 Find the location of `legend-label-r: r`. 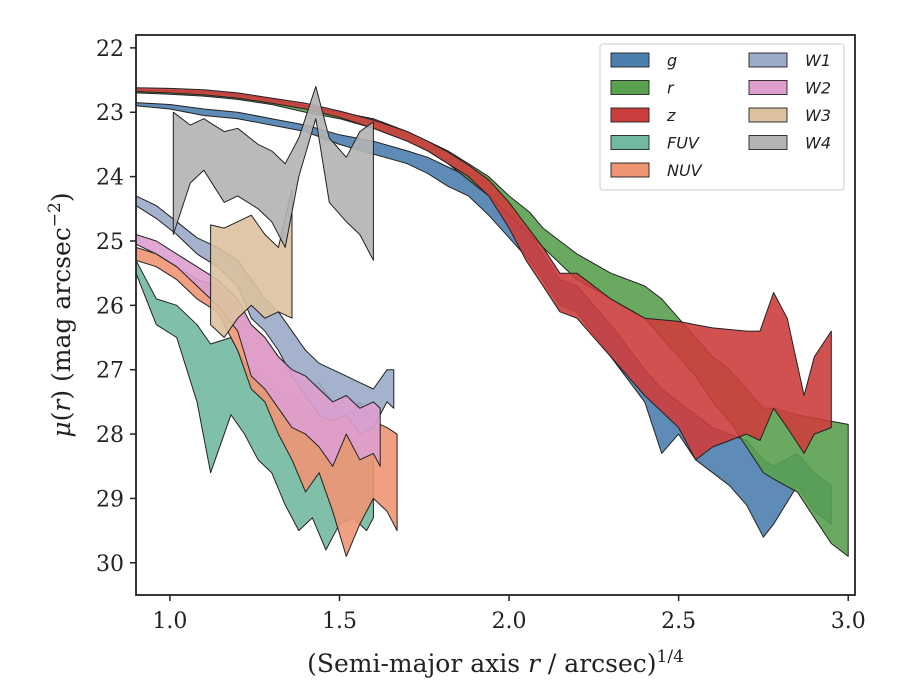

legend-label-r: r is located at coordinates (671, 88).